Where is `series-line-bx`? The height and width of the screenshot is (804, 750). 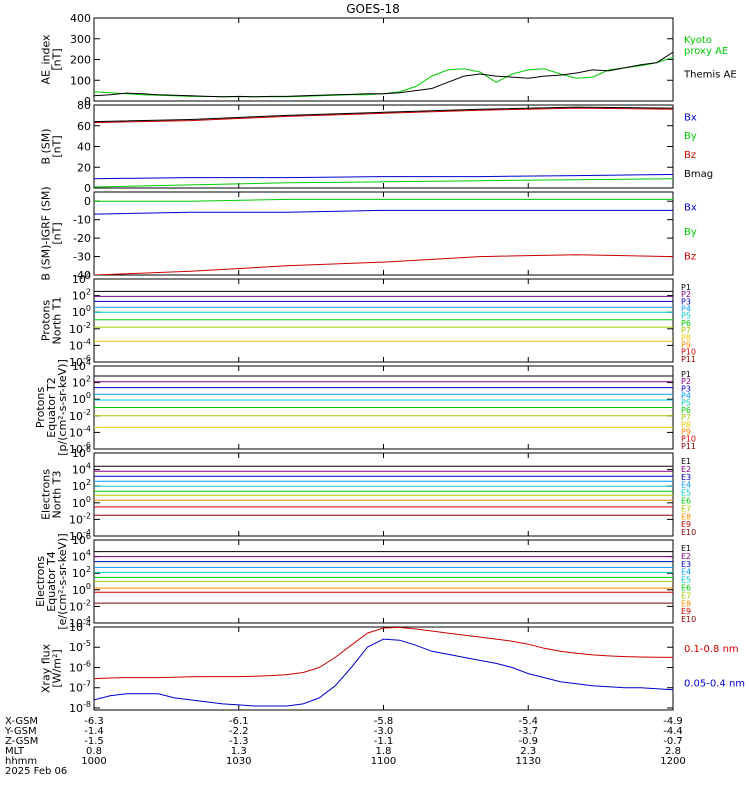
series-line-bx is located at coordinates (383, 212).